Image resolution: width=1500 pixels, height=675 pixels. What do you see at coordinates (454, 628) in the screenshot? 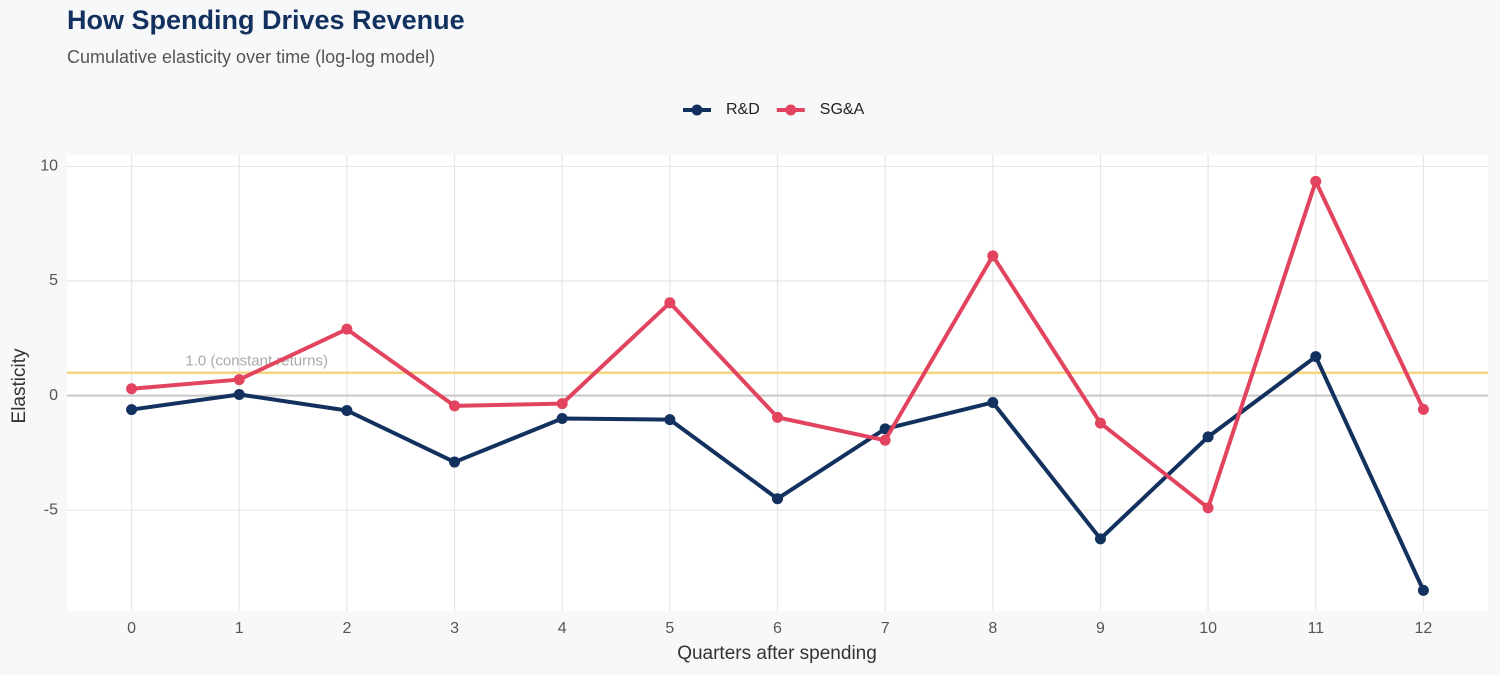
I see `x-tick-label: 3` at bounding box center [454, 628].